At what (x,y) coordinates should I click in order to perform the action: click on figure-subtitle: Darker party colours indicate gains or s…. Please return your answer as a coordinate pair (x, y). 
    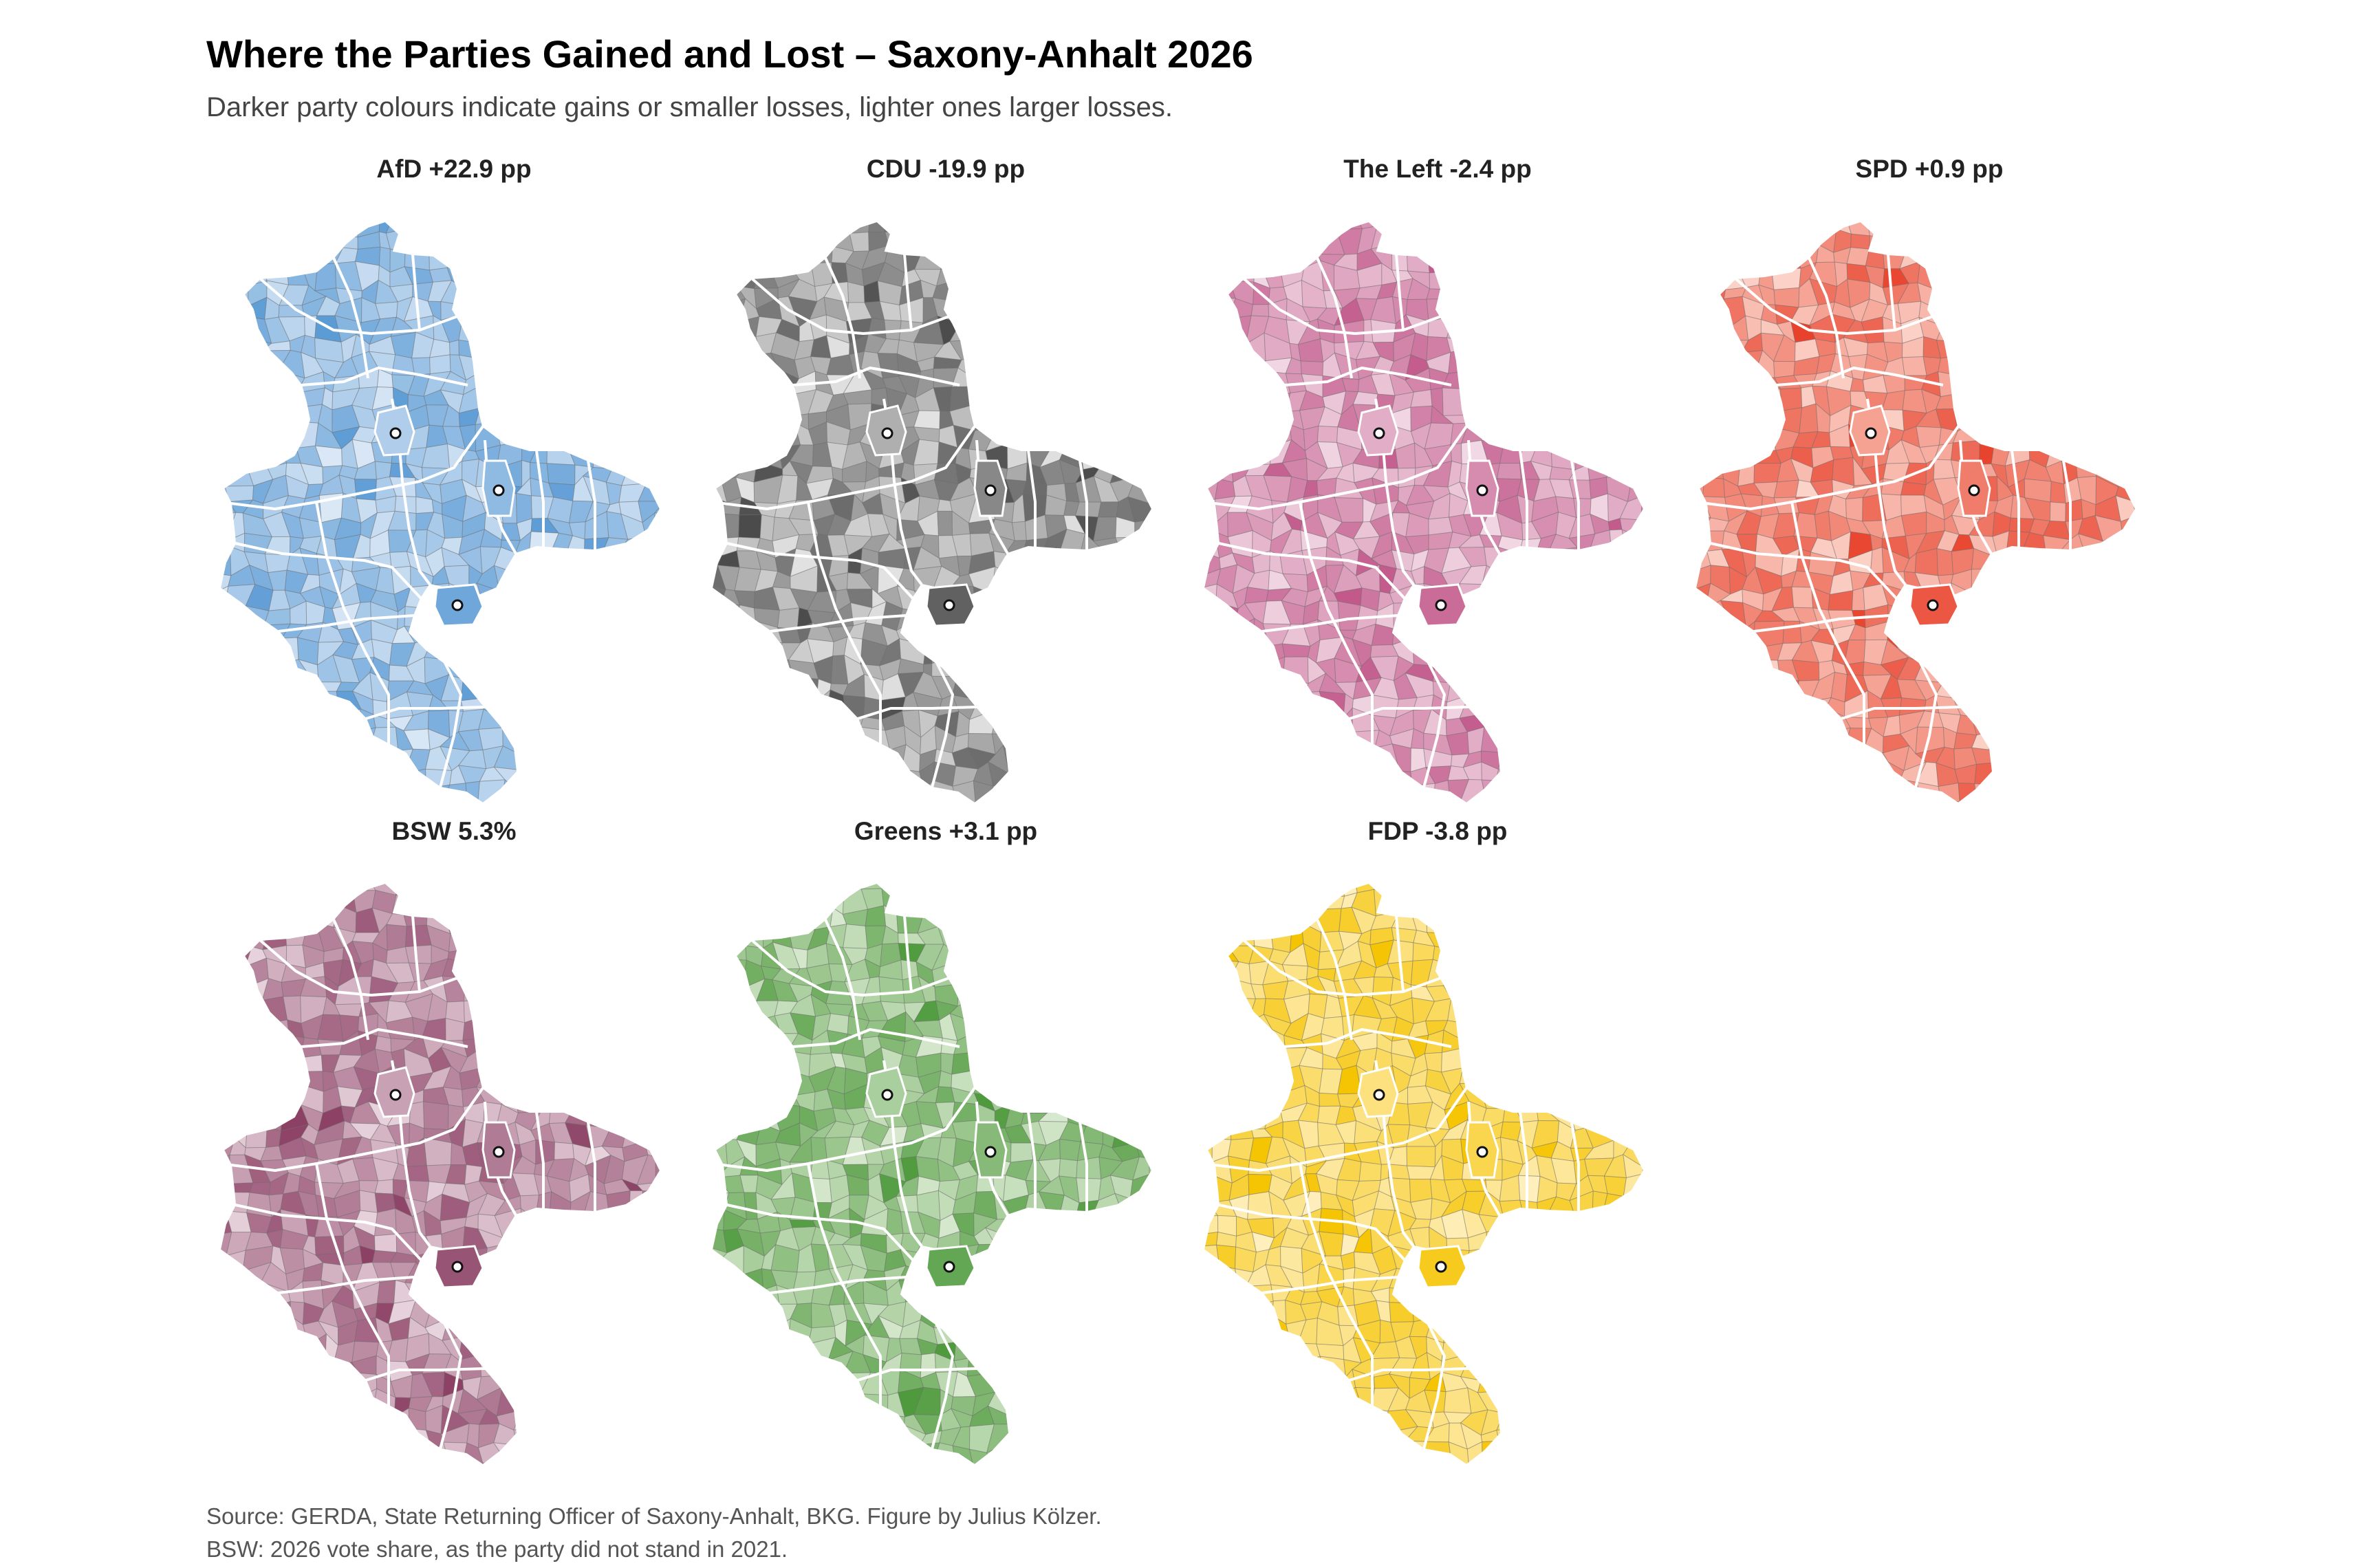
    Looking at the image, I should click on (689, 107).